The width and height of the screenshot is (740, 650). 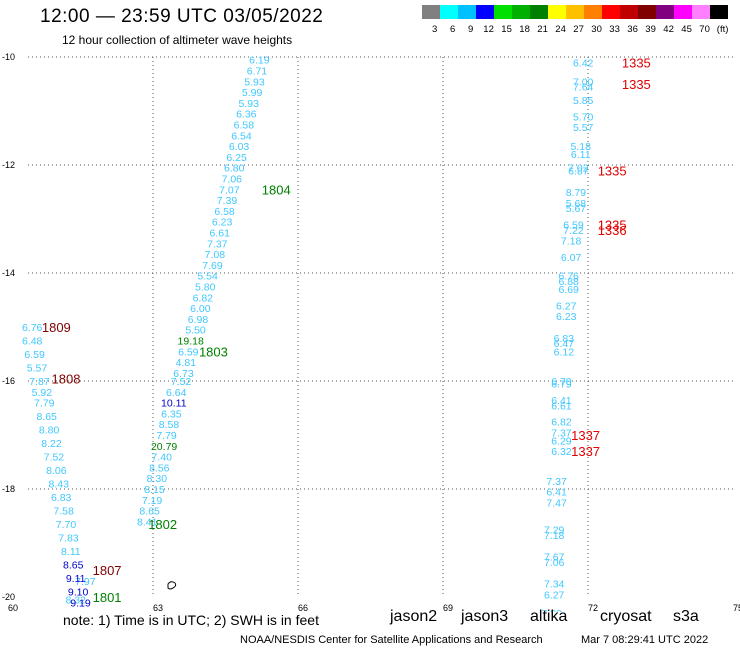 What do you see at coordinates (414, 616) in the screenshot?
I see `satellite-jason2: jason2` at bounding box center [414, 616].